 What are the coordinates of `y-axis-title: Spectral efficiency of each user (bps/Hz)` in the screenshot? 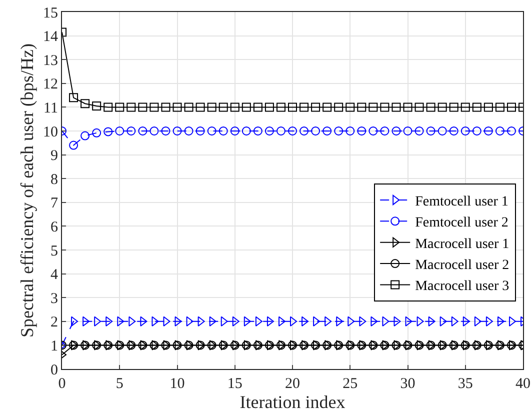 It's located at (27, 190).